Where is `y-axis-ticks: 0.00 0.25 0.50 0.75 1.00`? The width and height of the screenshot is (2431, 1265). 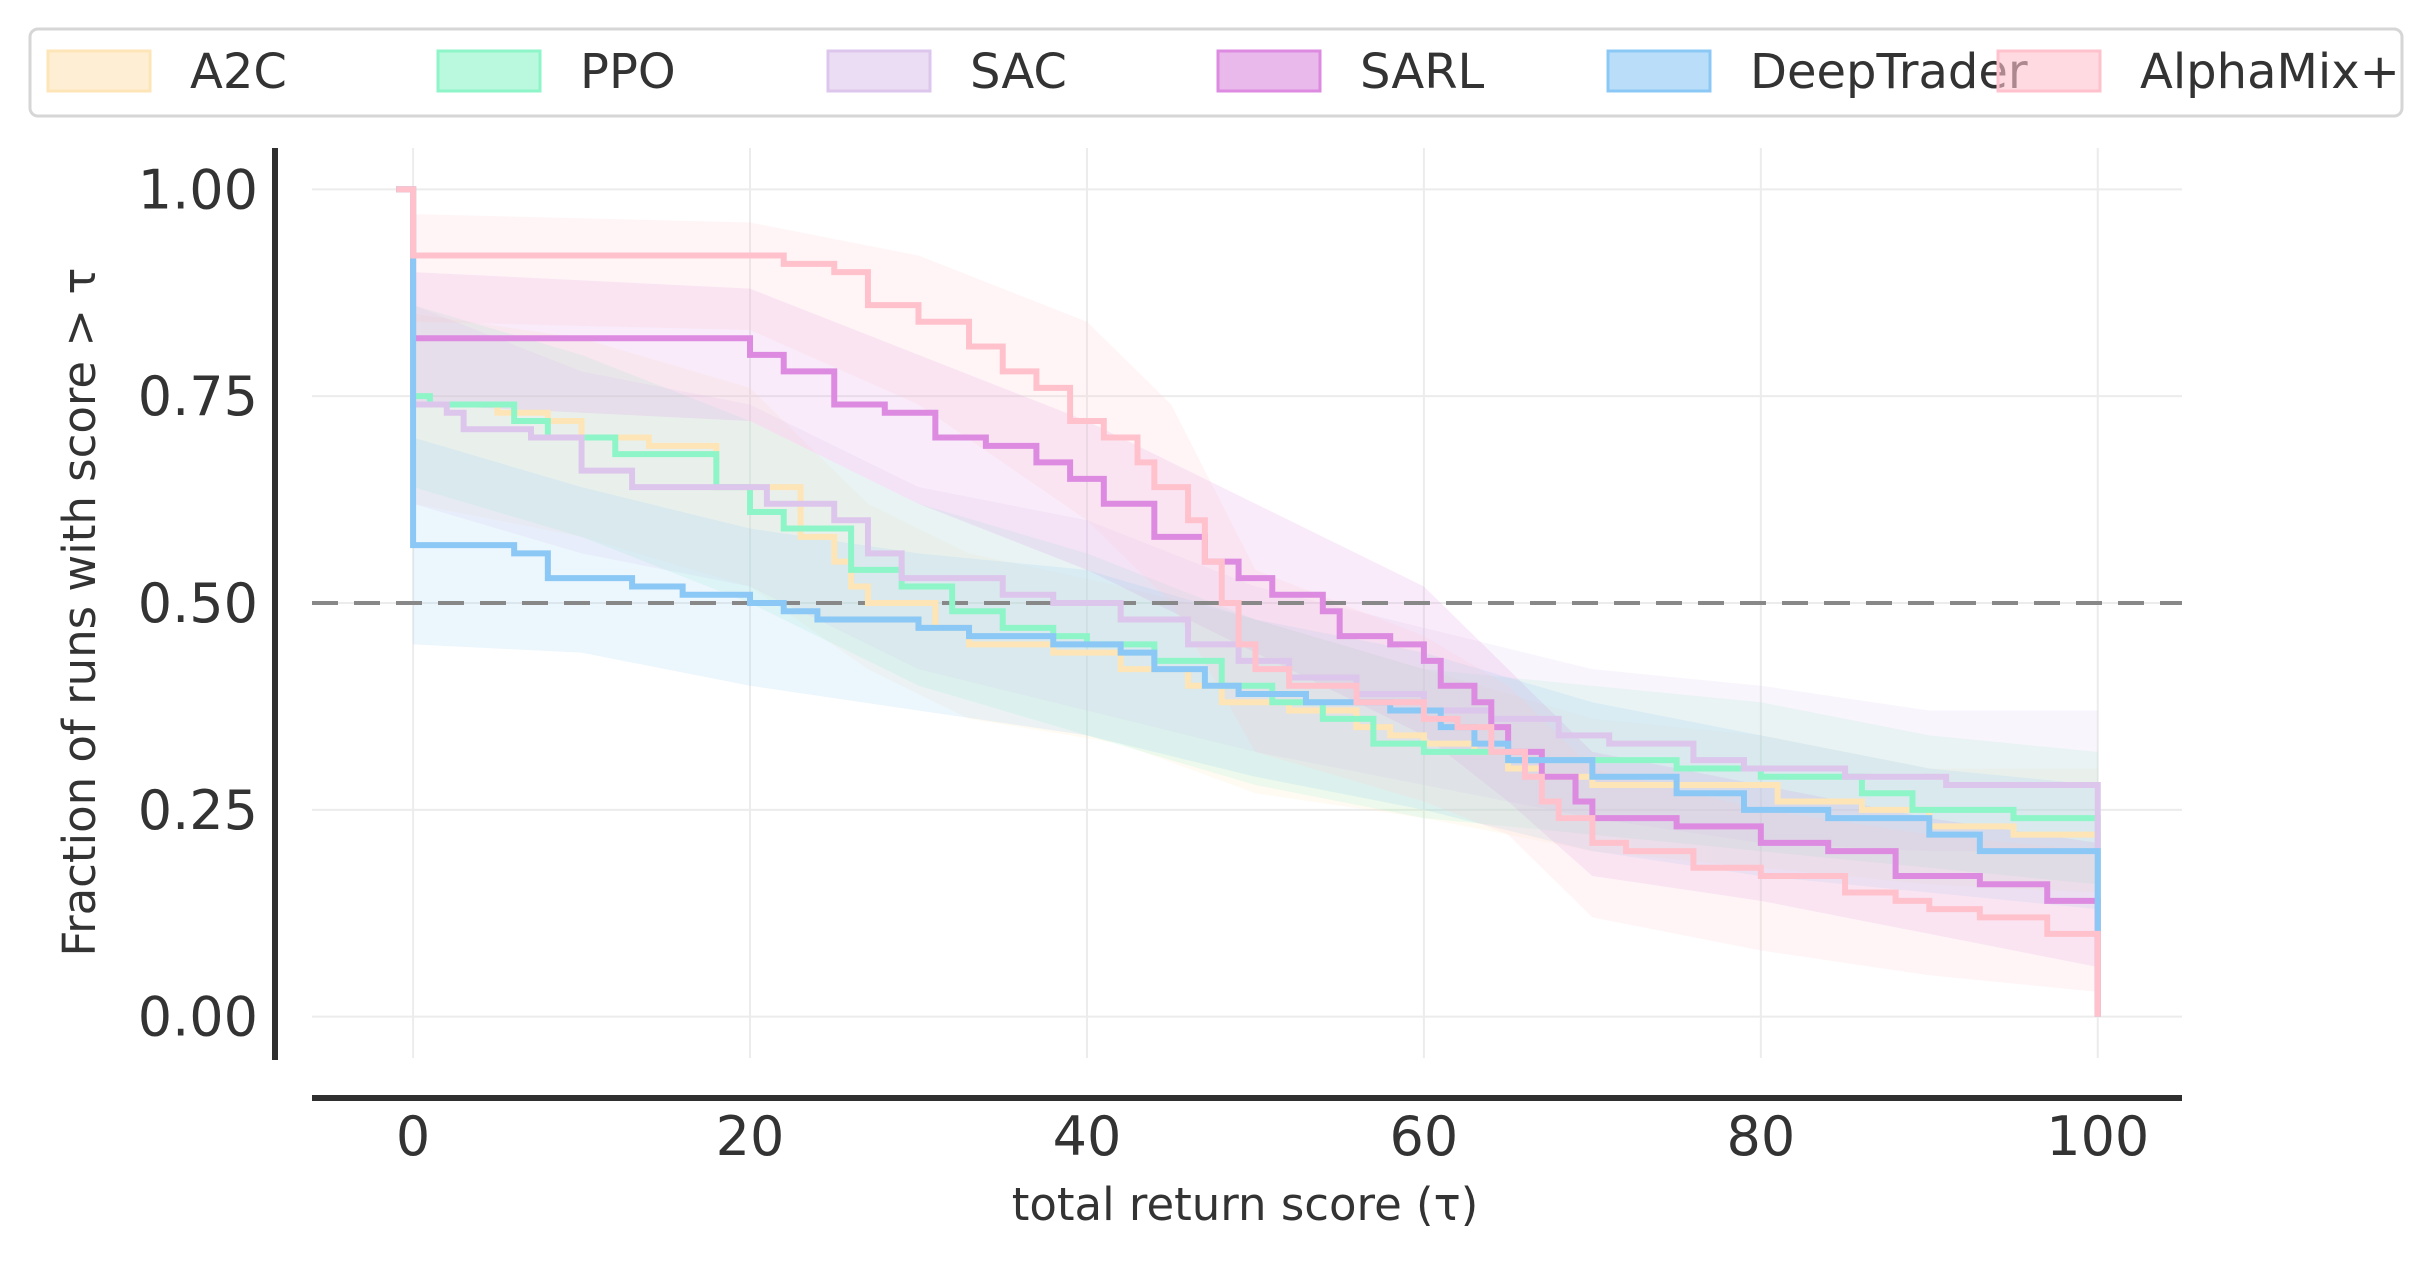
y-axis-ticks: 0.00 0.25 0.50 0.75 1.00 is located at coordinates (198, 603).